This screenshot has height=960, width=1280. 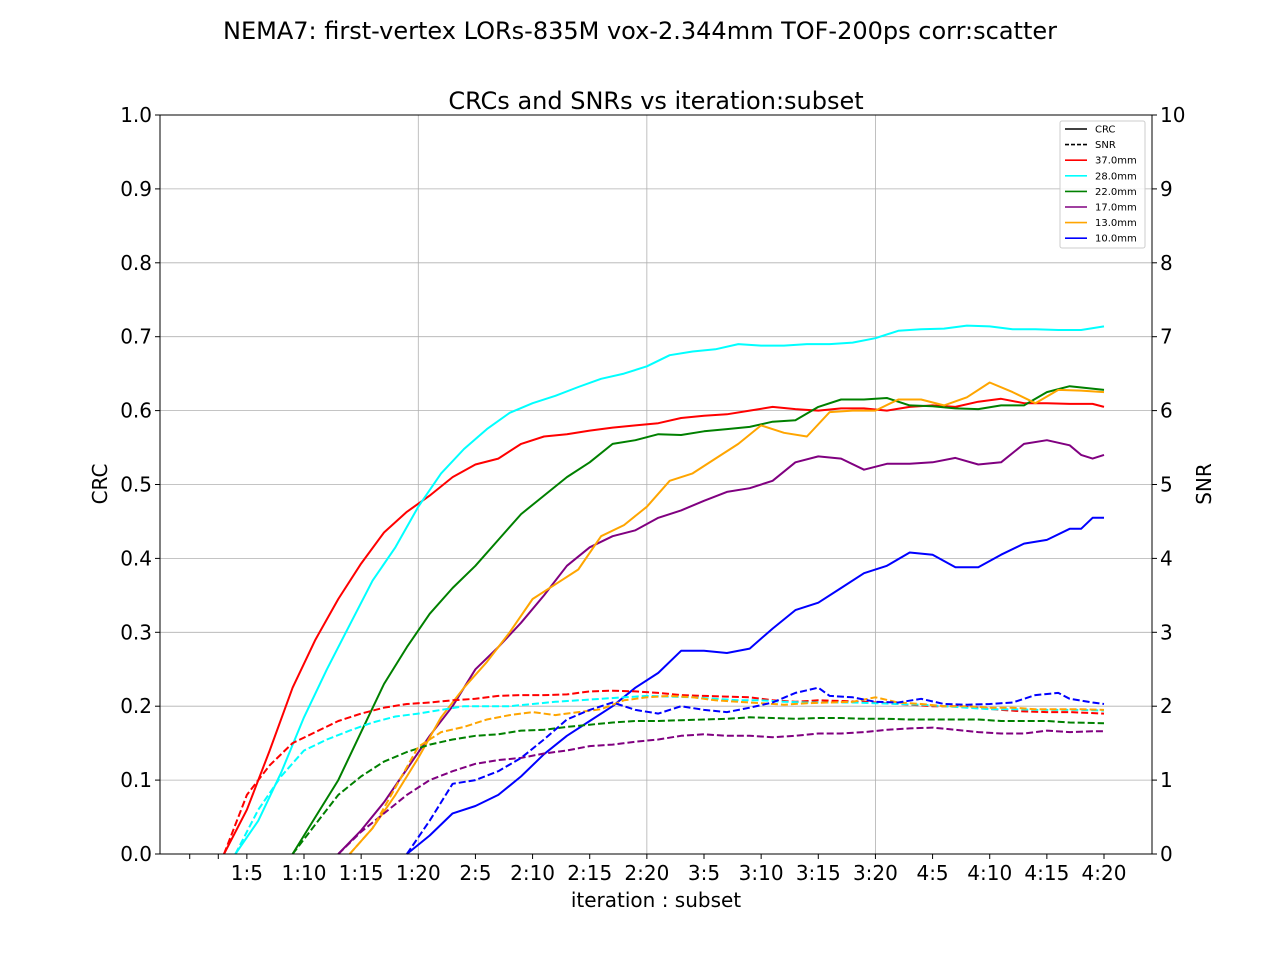 What do you see at coordinates (1116, 161) in the screenshot?
I see `legend-label: 37.0mm` at bounding box center [1116, 161].